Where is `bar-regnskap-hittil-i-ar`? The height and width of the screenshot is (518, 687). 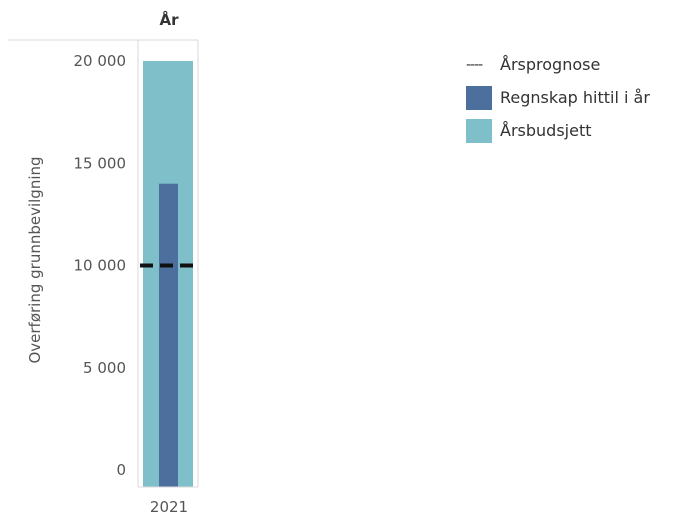
bar-regnskap-hittil-i-ar is located at coordinates (168, 335).